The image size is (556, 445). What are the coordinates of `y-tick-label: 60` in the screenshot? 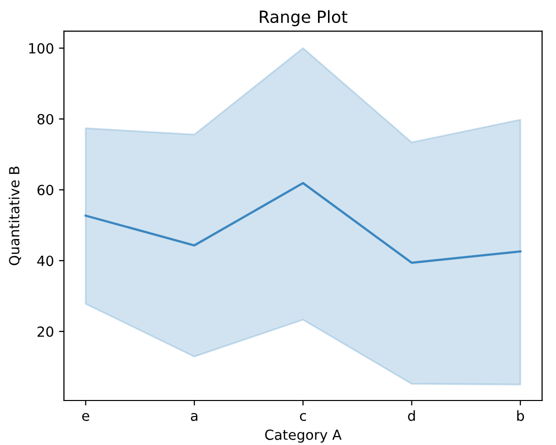 It's located at (46, 190).